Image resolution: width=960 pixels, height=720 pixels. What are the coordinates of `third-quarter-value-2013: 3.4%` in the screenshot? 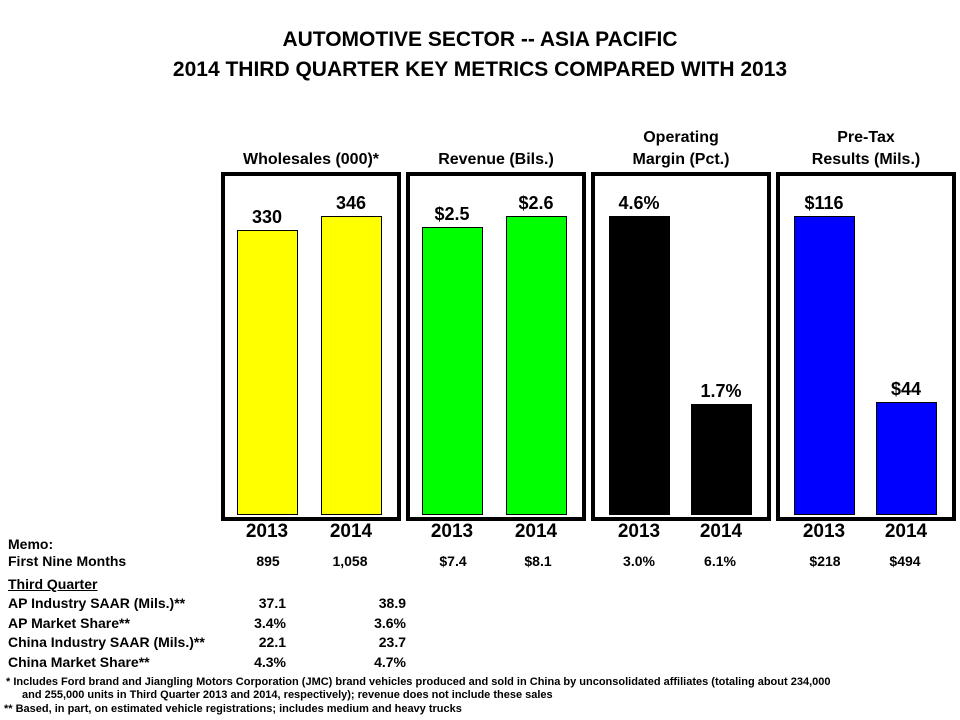 It's located at (270, 622).